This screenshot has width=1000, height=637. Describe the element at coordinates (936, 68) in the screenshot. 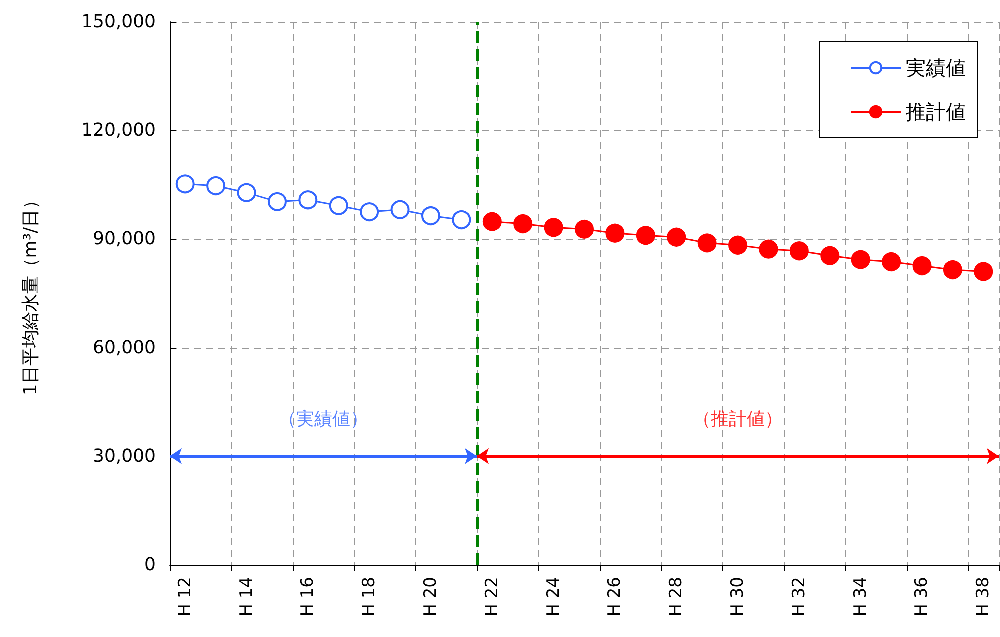

I see `legend-label: 実績値` at that location.